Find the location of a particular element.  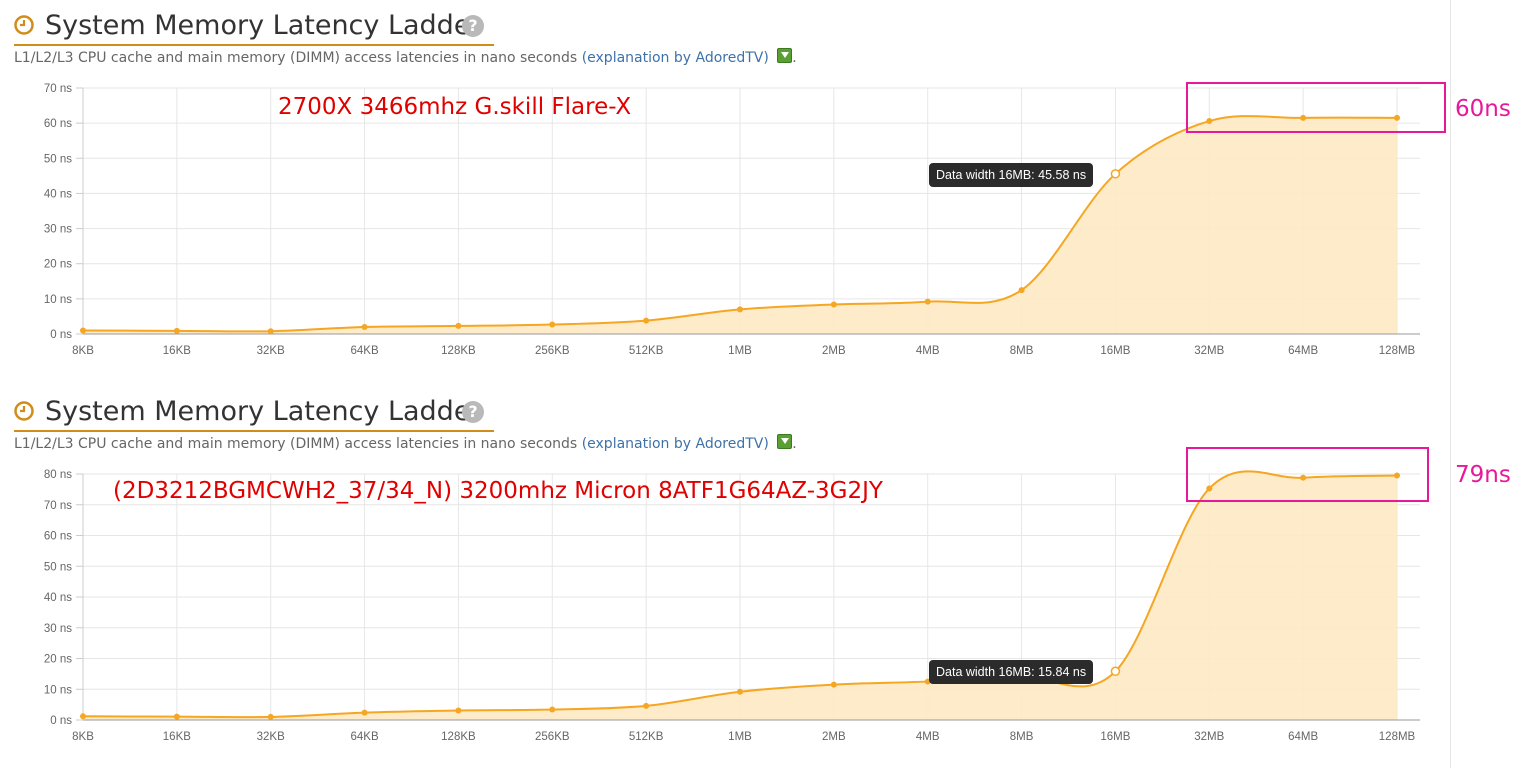

y-tick-label: 40 ns is located at coordinates (58, 598).